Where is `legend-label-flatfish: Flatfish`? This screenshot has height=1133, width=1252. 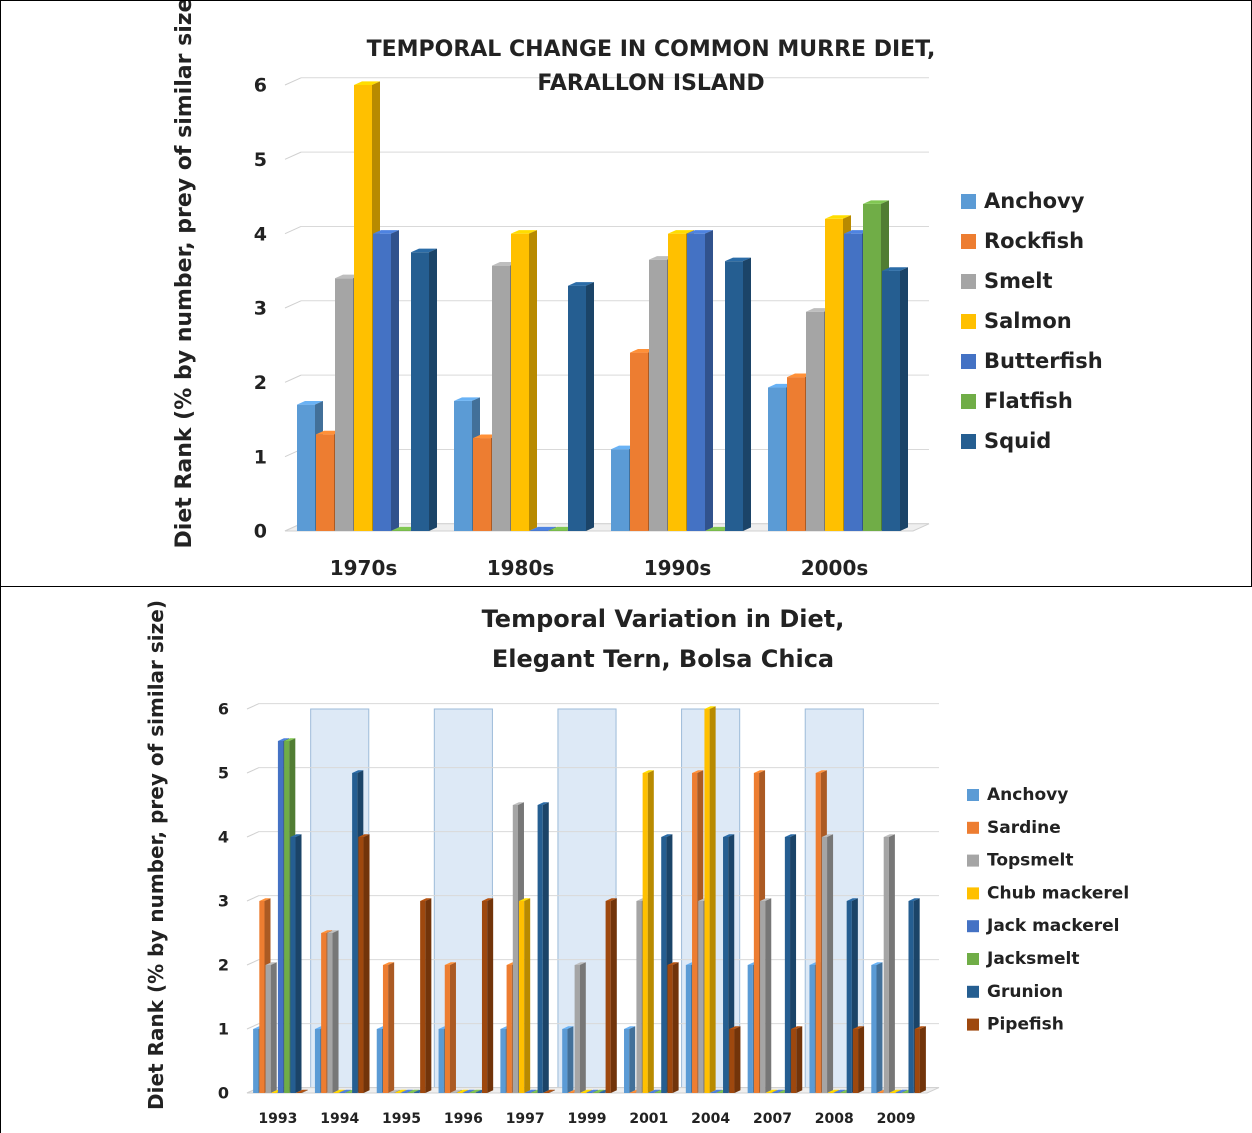
legend-label-flatfish: Flatfish is located at coordinates (1028, 401).